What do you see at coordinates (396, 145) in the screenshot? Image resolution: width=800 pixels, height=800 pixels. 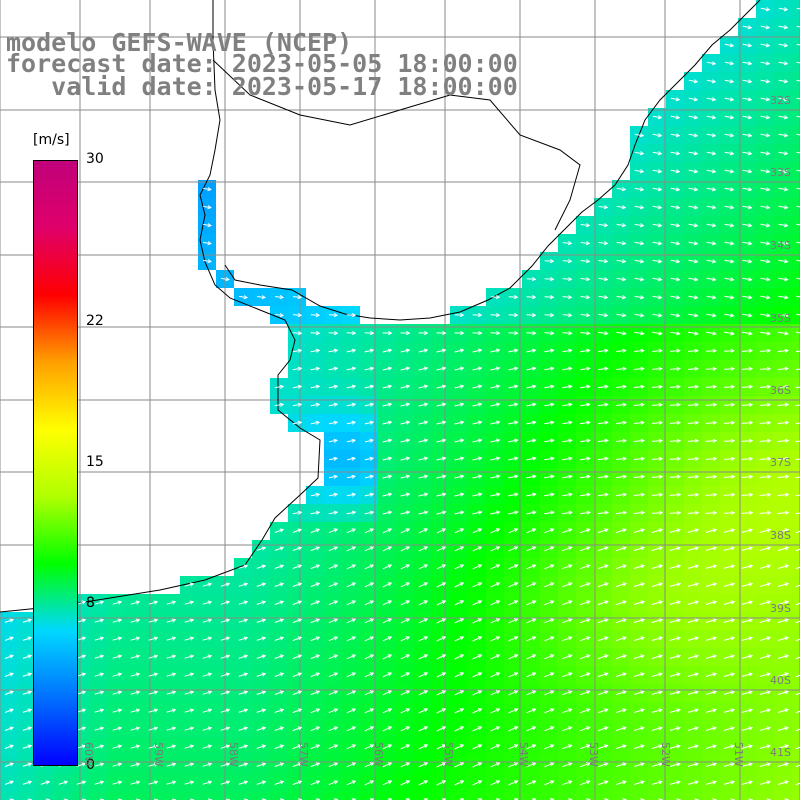 I see `river-border` at bounding box center [396, 145].